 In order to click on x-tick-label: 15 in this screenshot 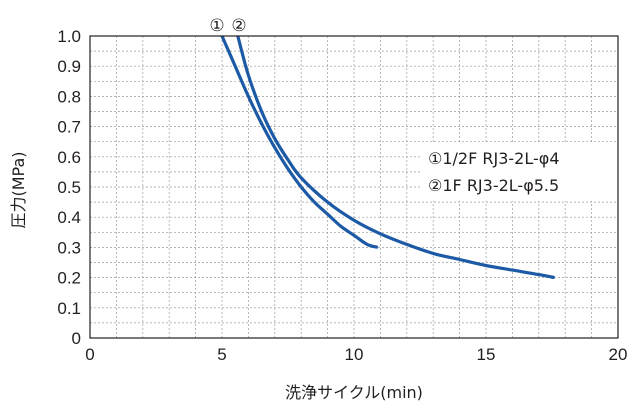, I will do `click(486, 354)`.